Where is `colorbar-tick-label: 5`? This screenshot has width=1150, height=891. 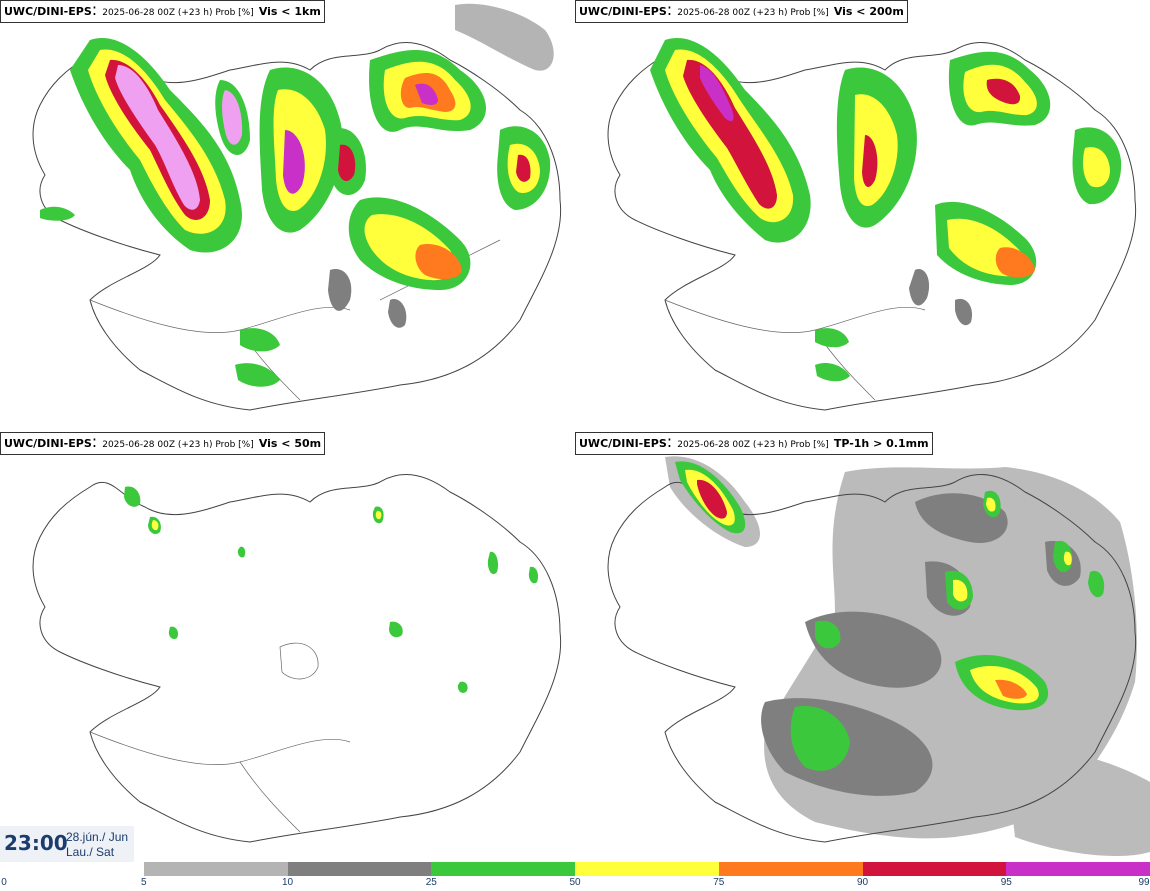
colorbar-tick-label: 5 is located at coordinates (143, 882).